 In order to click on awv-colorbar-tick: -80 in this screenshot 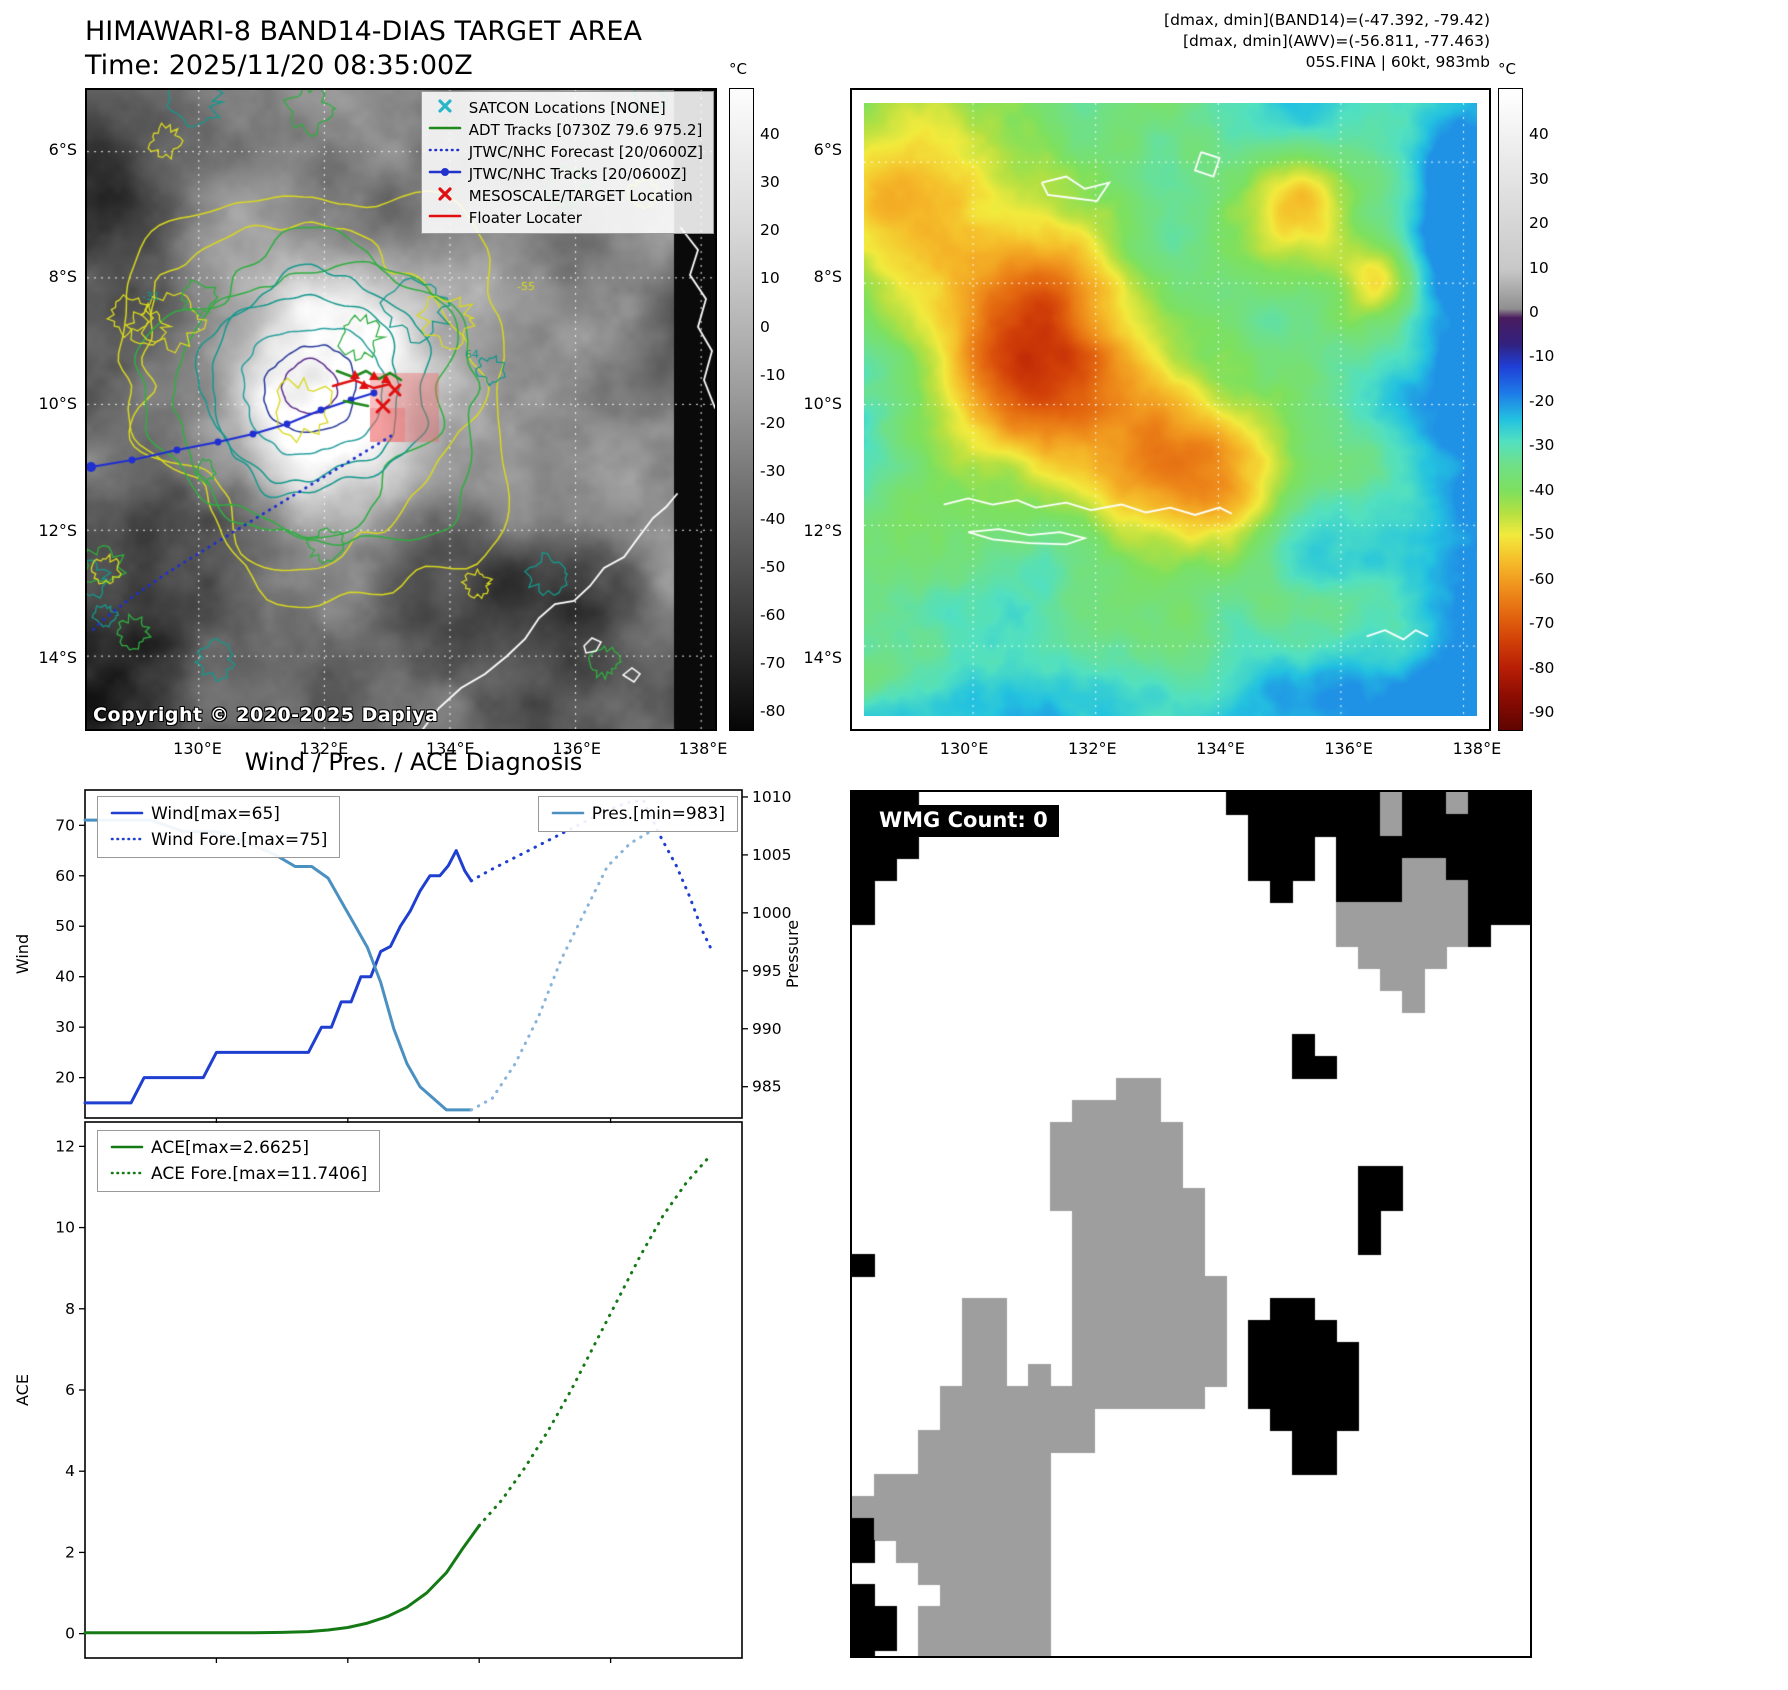, I will do `click(1542, 667)`.